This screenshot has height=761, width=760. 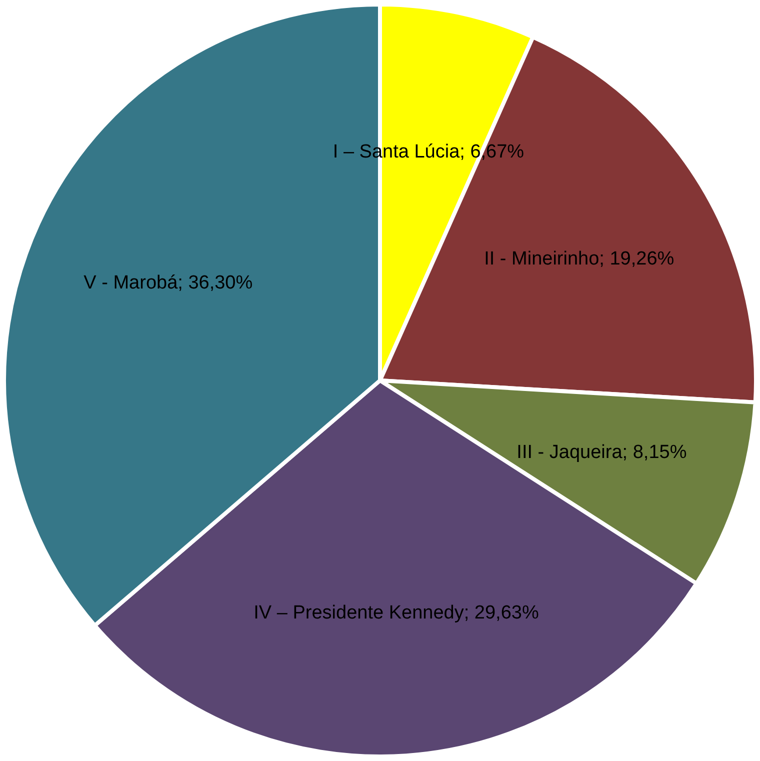 What do you see at coordinates (601, 452) in the screenshot?
I see `slice-label: III - Jaqueira; 8,15%` at bounding box center [601, 452].